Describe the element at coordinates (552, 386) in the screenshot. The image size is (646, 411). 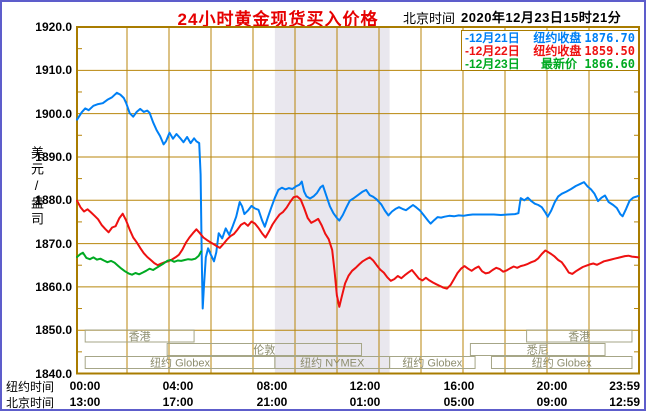
I see `ny-time-label: 20:00` at that location.